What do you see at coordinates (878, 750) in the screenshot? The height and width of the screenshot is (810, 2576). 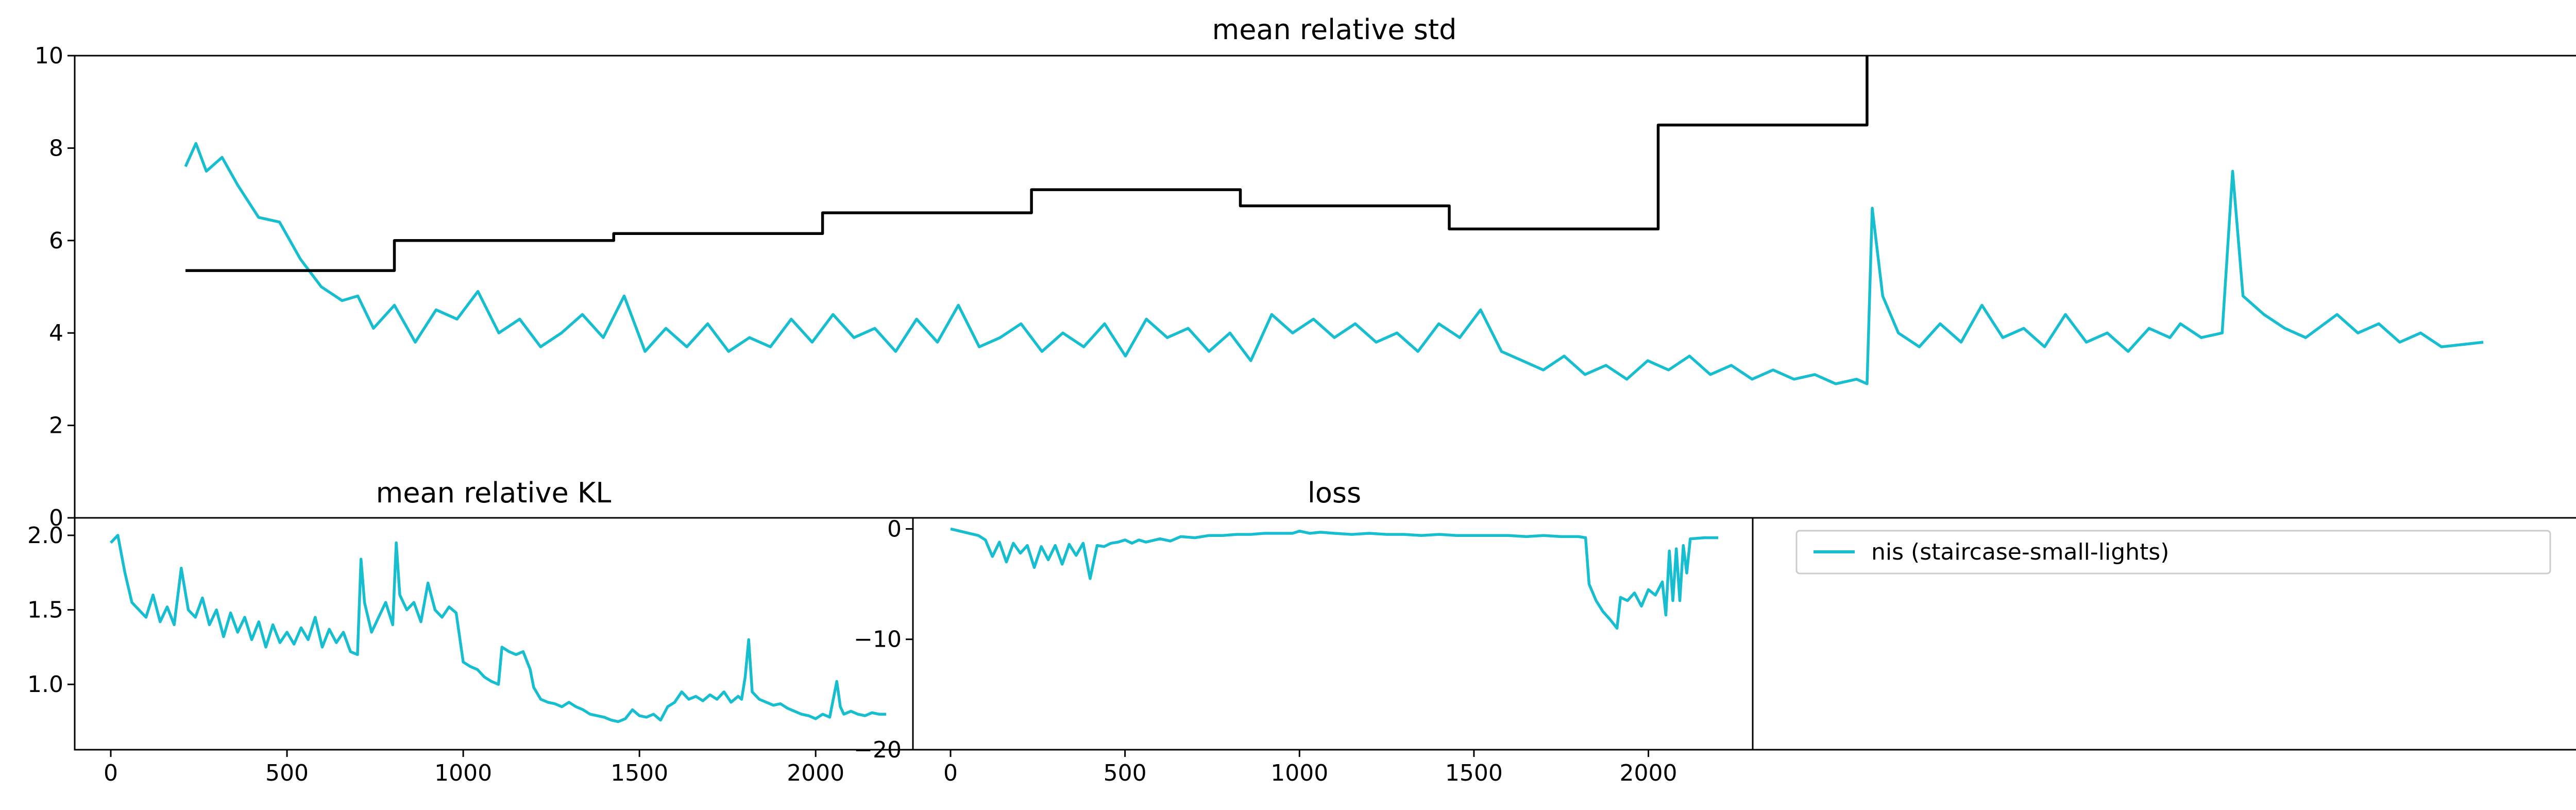 I see `loss-ytick-label: −20` at bounding box center [878, 750].